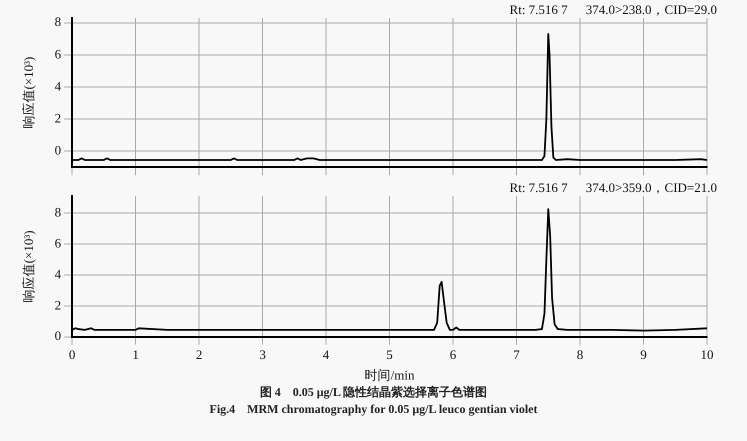  What do you see at coordinates (389, 375) in the screenshot?
I see `x-axis-title: 时间/min` at bounding box center [389, 375].